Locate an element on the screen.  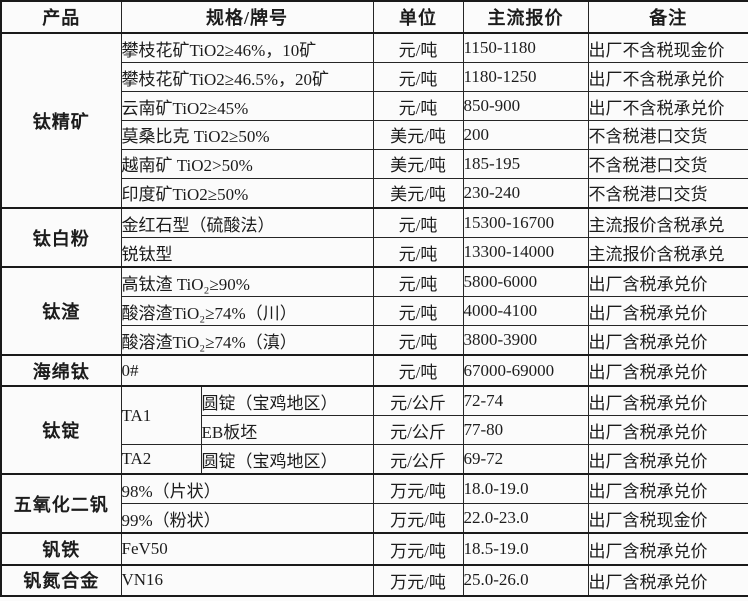
price-cell: 3800-3900 is located at coordinates (525, 340).